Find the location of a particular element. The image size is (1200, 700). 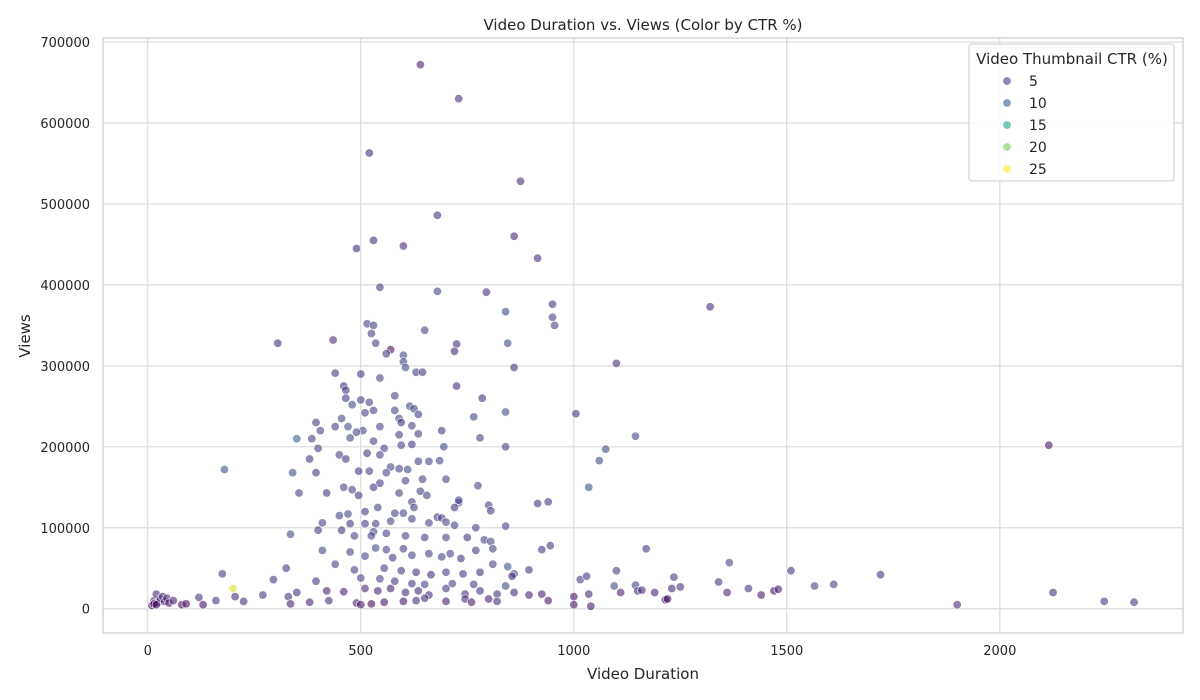

x-tick-label: 1500 is located at coordinates (786, 651).